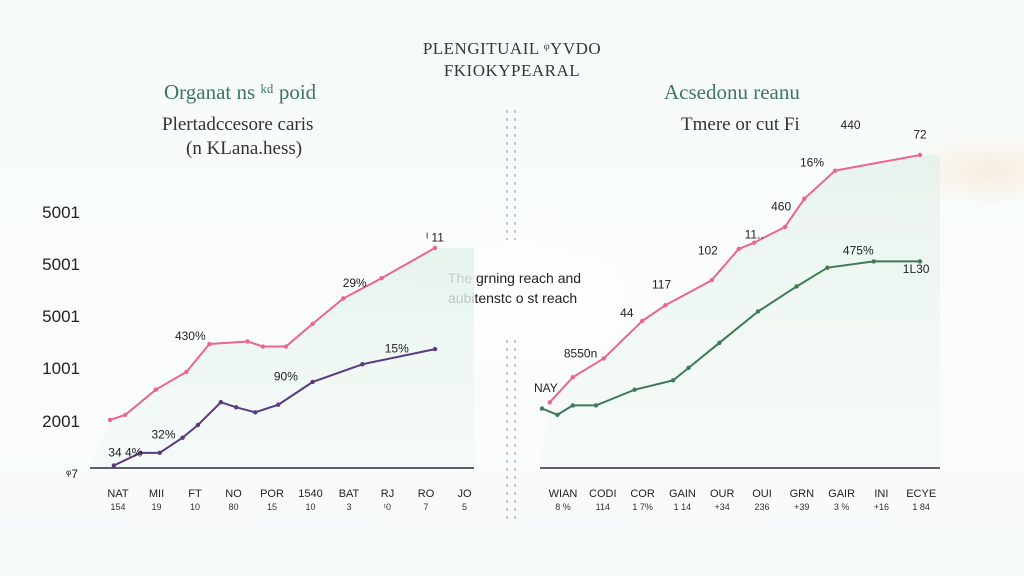 Image resolution: width=1024 pixels, height=576 pixels. Describe the element at coordinates (722, 494) in the screenshot. I see `x-tick-label: OUR` at that location.